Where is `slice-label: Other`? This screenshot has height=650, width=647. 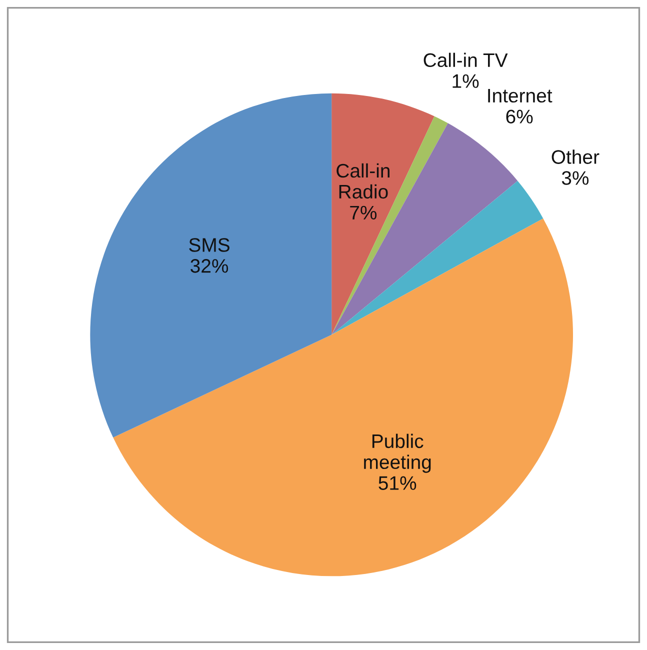
slice-label: Other is located at coordinates (576, 157).